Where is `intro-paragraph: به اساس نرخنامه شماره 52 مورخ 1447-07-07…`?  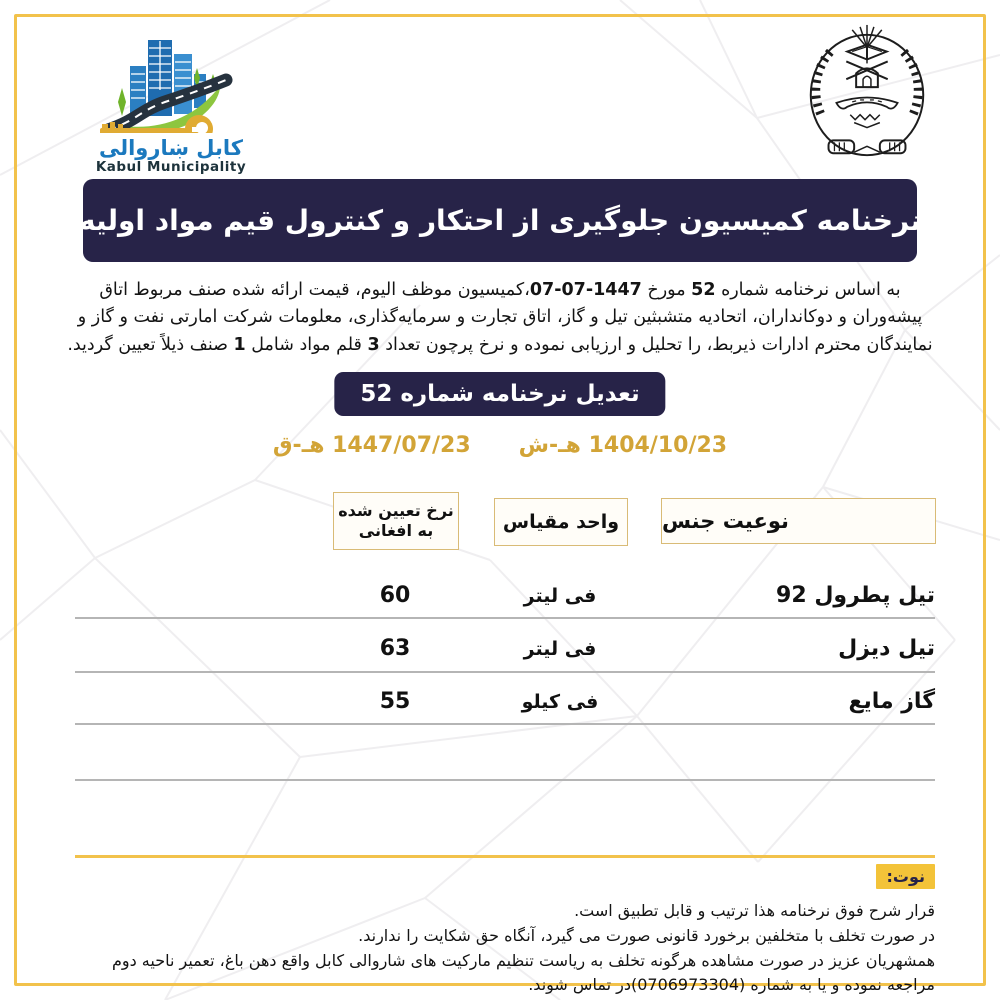 intro-paragraph: به اساس نرخنامه شماره 52 مورخ 1447-07-07… is located at coordinates (500, 318).